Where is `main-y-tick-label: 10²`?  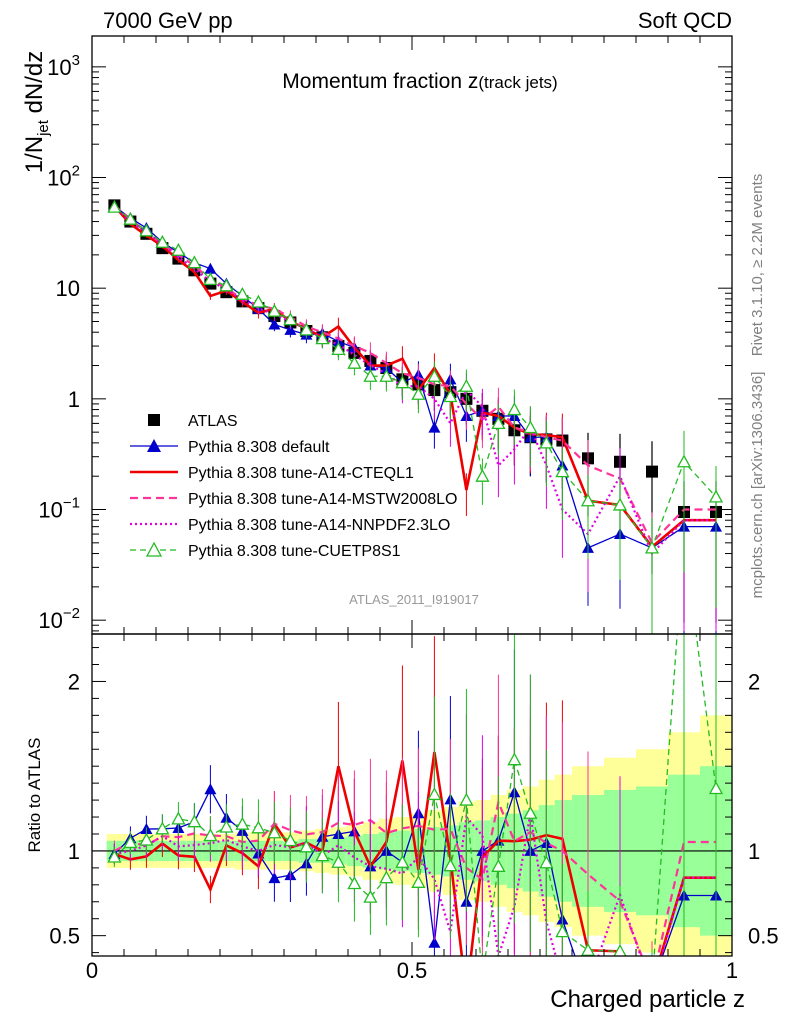 main-y-tick-label: 10² is located at coordinates (63, 177).